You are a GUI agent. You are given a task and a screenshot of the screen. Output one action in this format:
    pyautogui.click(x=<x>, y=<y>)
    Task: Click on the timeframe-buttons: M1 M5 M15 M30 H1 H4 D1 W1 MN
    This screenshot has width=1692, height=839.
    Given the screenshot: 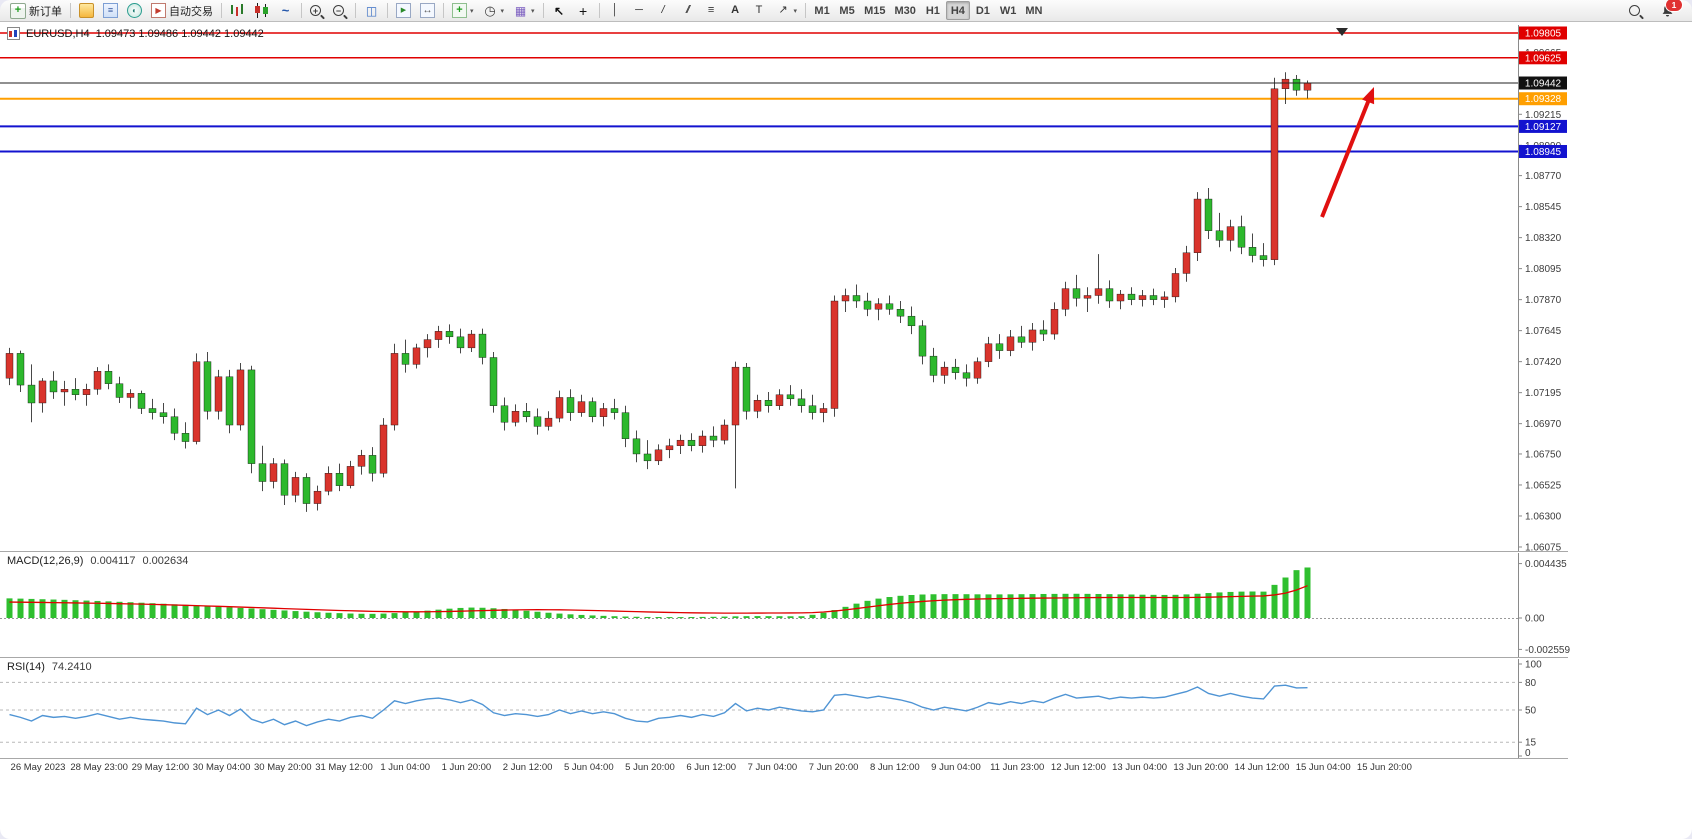 What is the action you would take?
    pyautogui.click(x=928, y=10)
    